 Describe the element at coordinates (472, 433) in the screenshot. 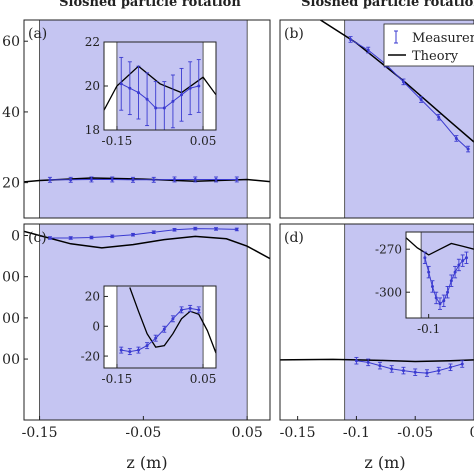

I see `x-tick-label: 0` at that location.